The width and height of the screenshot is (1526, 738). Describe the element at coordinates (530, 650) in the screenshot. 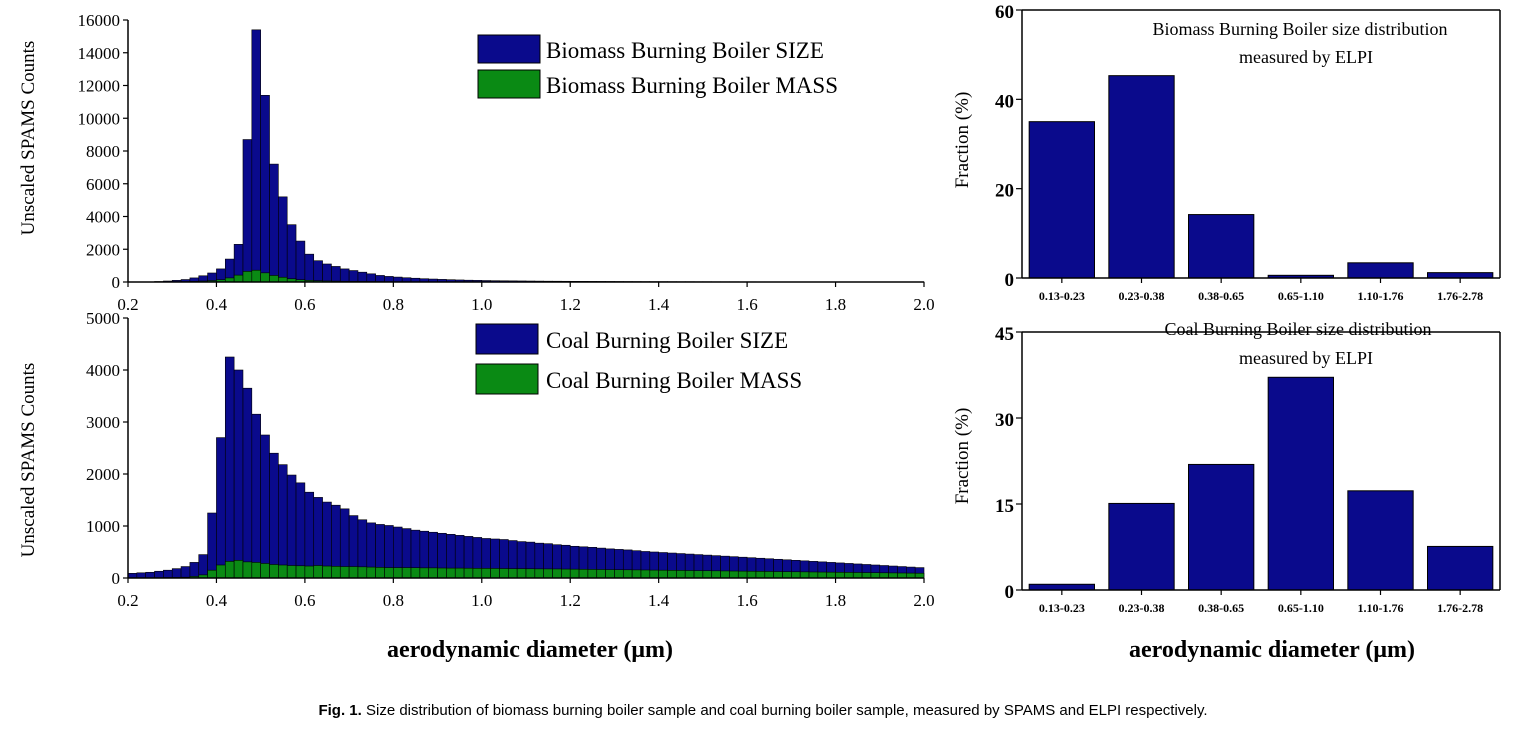

I see `coal-spams-xlabel: aerodynamic diameter (μm)` at that location.